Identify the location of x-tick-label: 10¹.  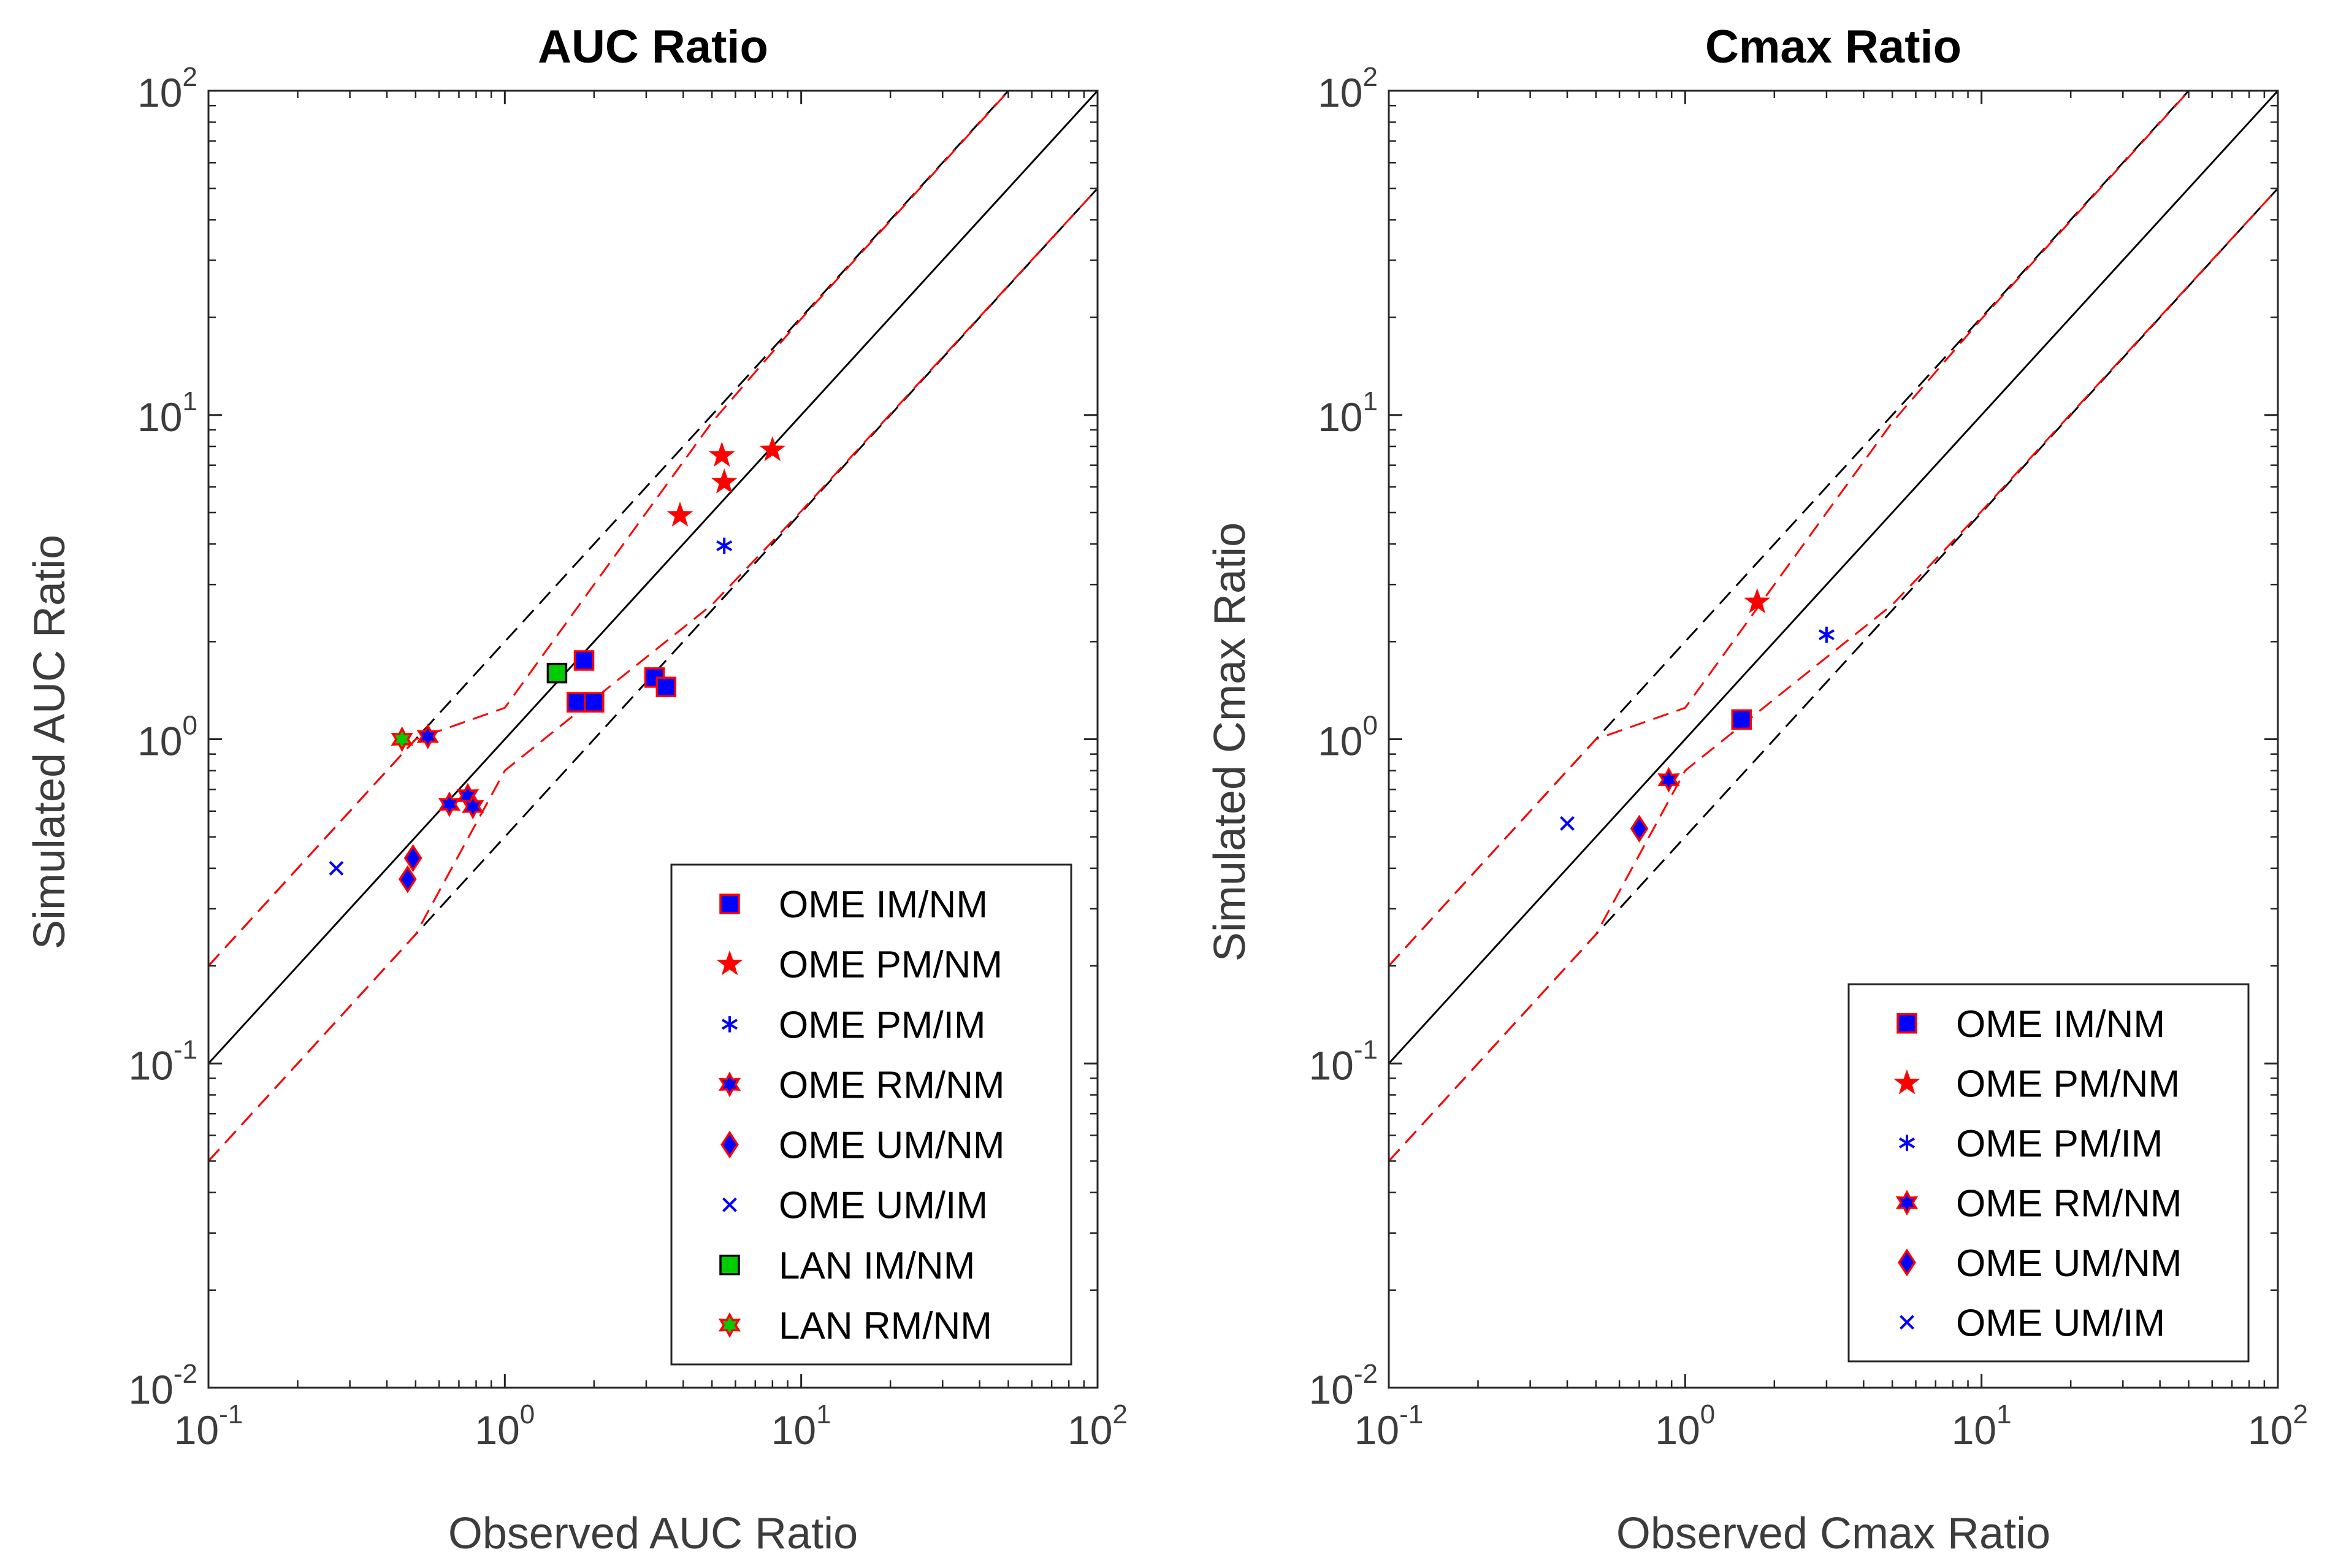
(801, 1426).